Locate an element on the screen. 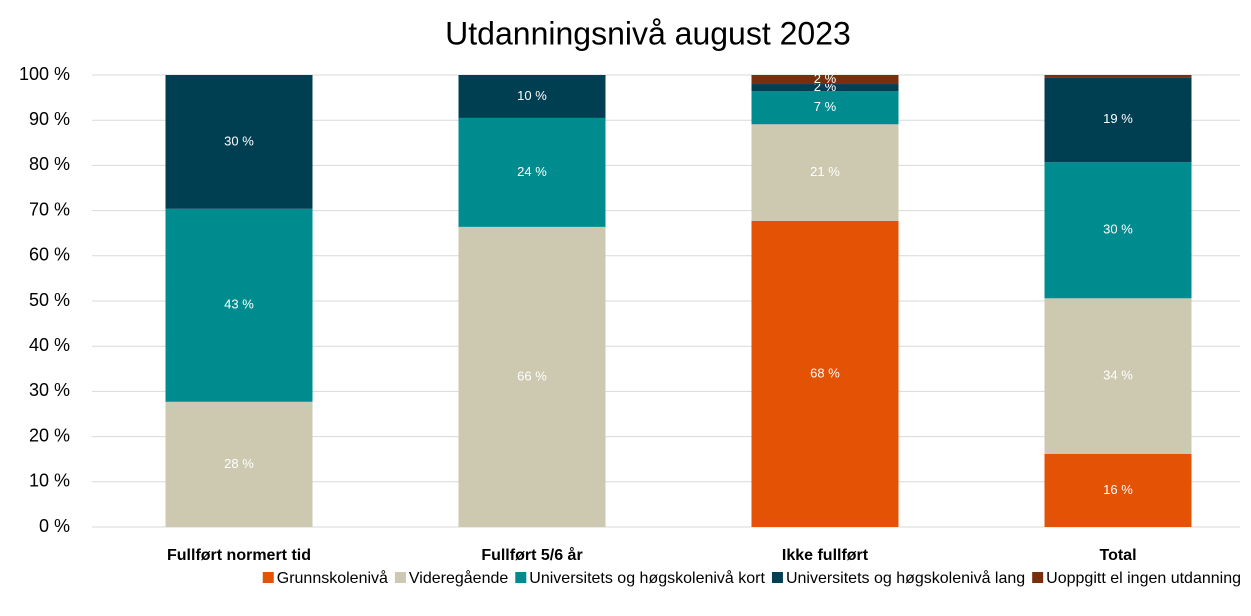 The image size is (1251, 616). data-label: 19 % is located at coordinates (1118, 118).